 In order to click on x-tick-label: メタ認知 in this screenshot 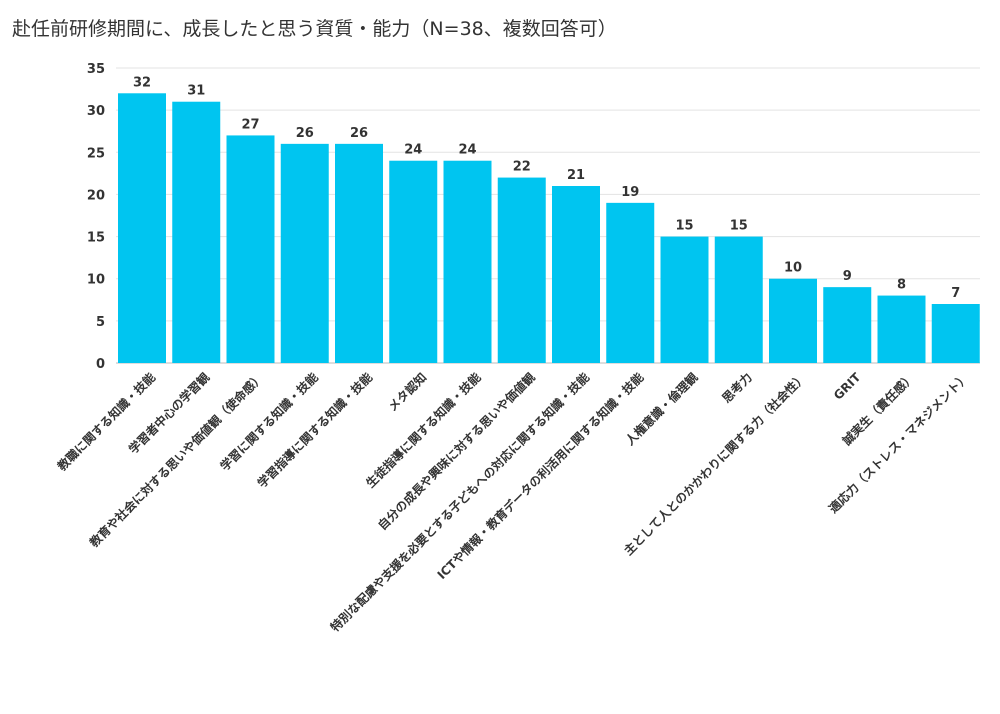, I will do `click(407, 392)`.